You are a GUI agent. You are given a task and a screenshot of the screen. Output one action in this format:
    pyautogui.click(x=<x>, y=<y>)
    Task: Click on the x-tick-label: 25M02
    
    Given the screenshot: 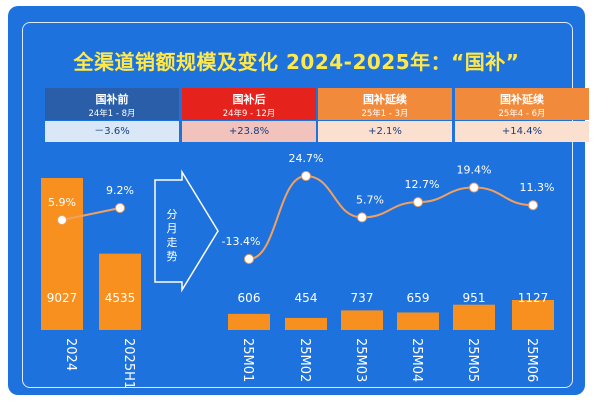 What is the action you would take?
    pyautogui.click(x=304, y=360)
    